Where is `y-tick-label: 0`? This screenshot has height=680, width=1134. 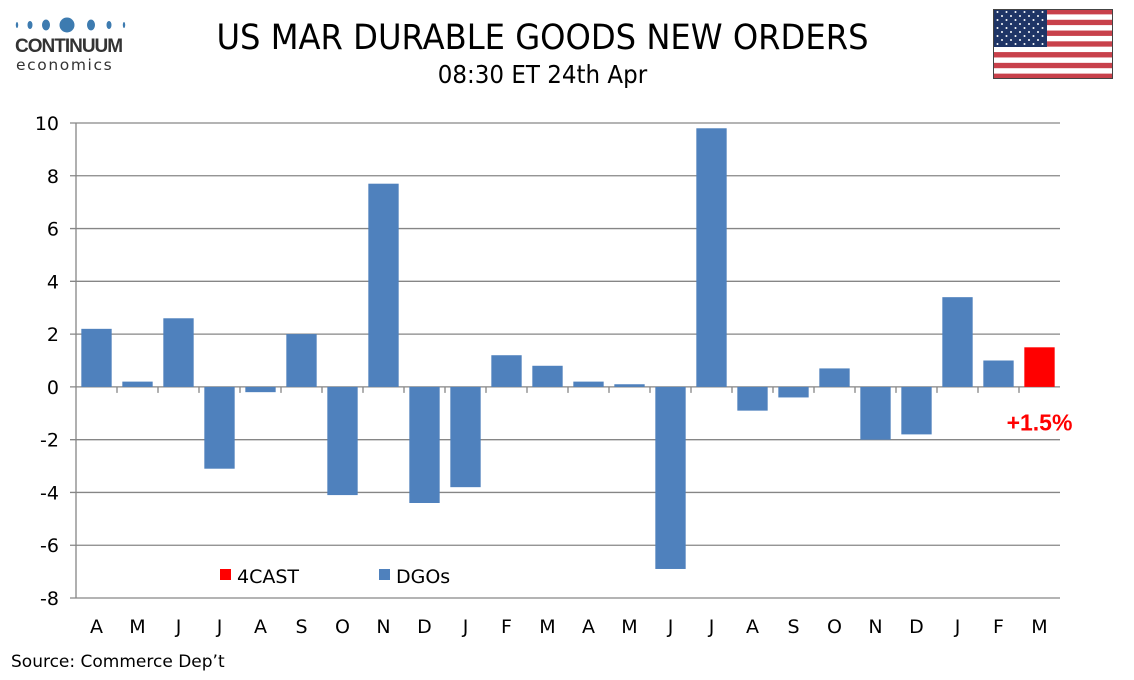 y-tick-label: 0 is located at coordinates (53, 388).